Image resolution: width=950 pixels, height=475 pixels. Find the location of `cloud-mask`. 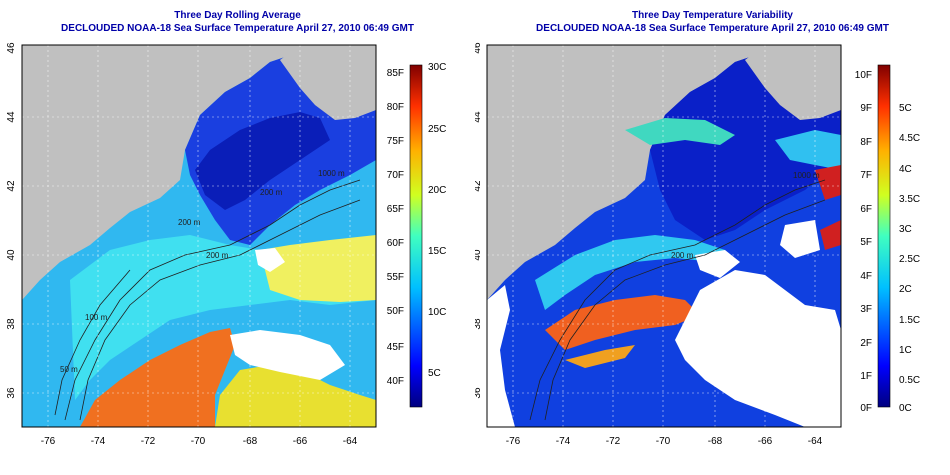

cloud-mask is located at coordinates (287, 355).